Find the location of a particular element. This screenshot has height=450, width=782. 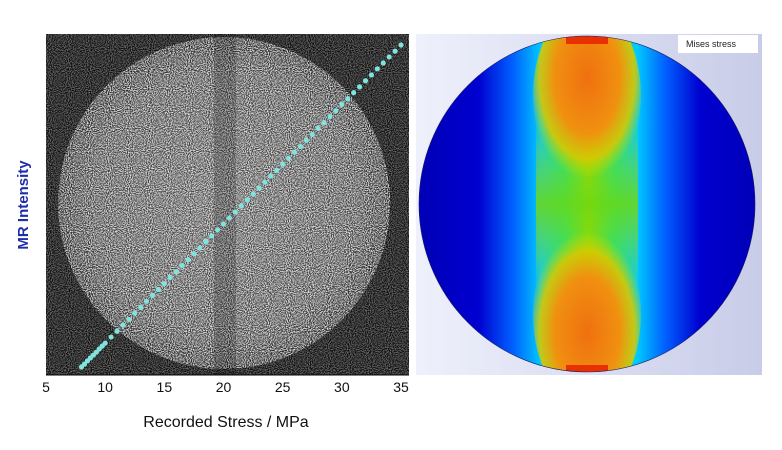

x-tick-label: 10 is located at coordinates (105, 387).